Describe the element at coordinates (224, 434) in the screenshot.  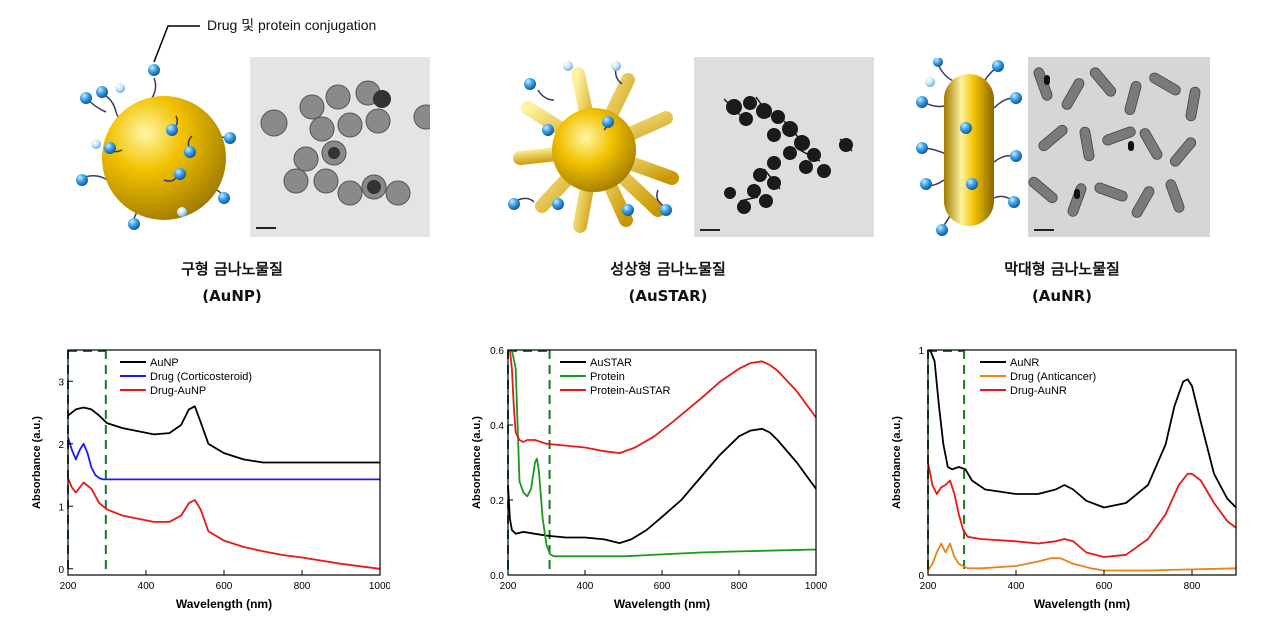
I see `series-line-aunp` at that location.